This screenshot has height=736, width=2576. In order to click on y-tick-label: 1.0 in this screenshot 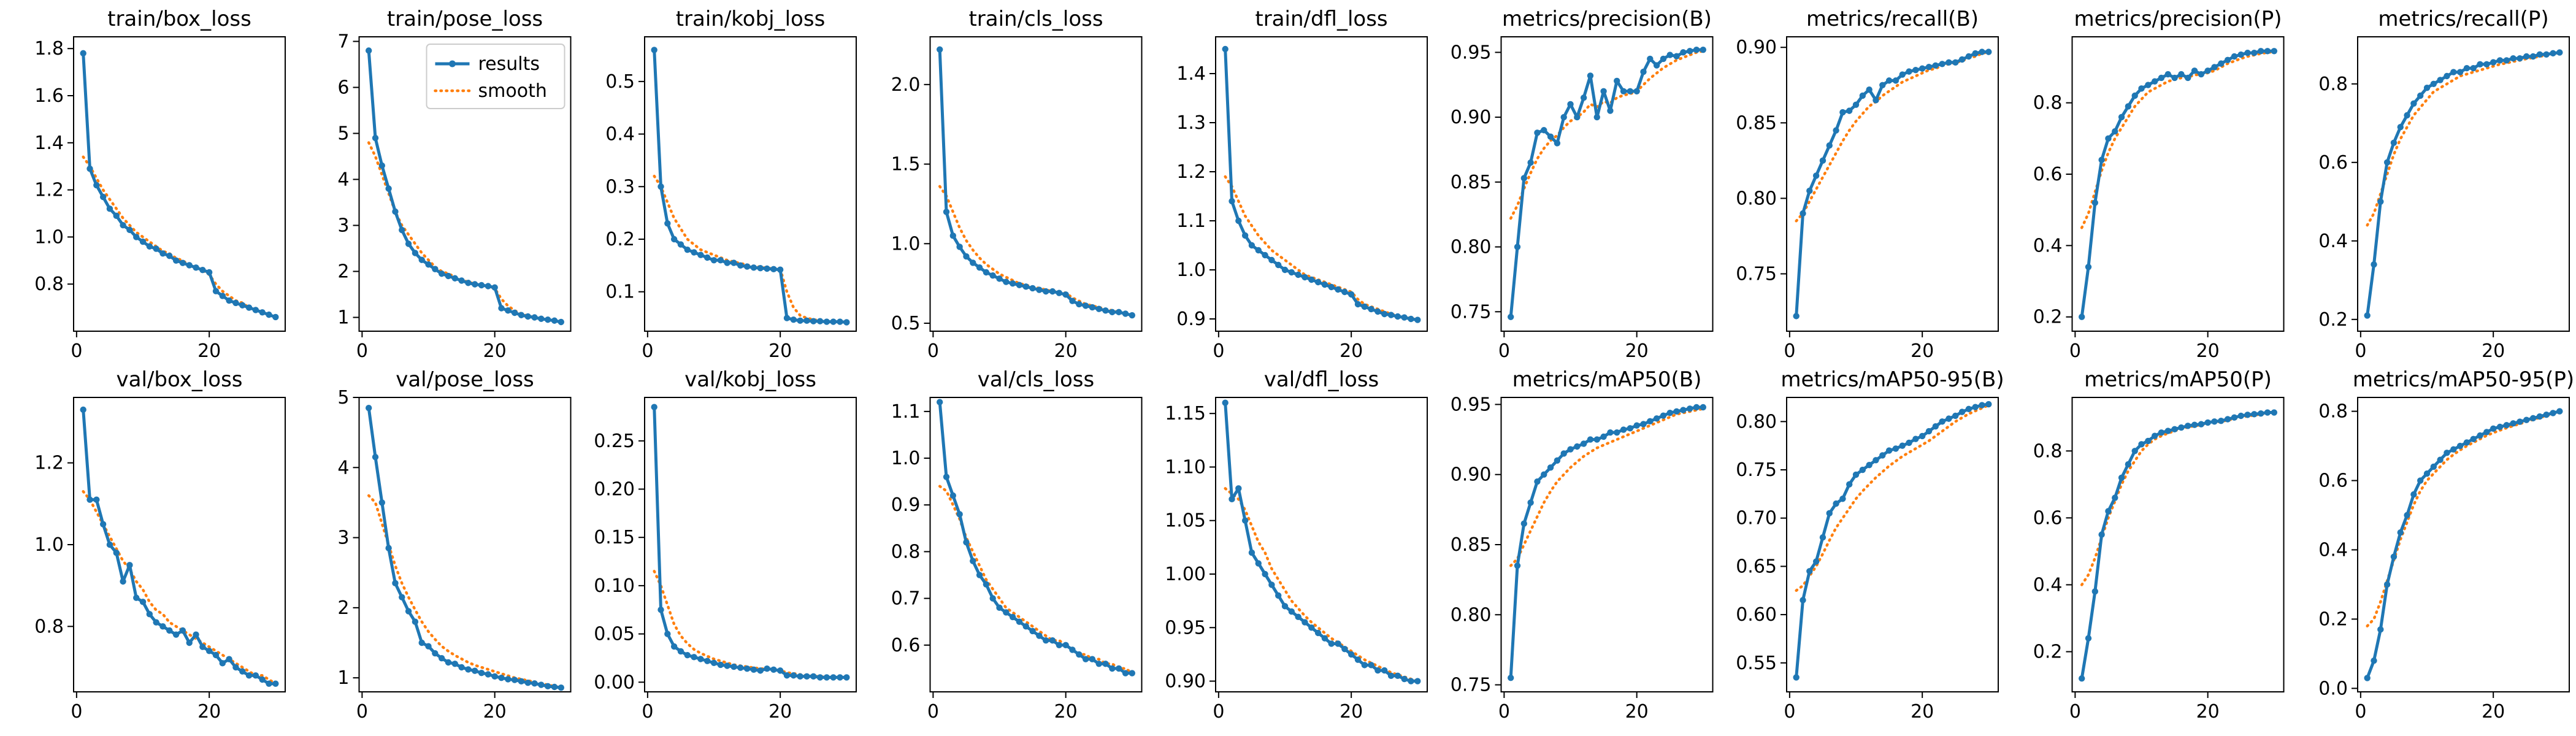, I will do `click(49, 545)`.